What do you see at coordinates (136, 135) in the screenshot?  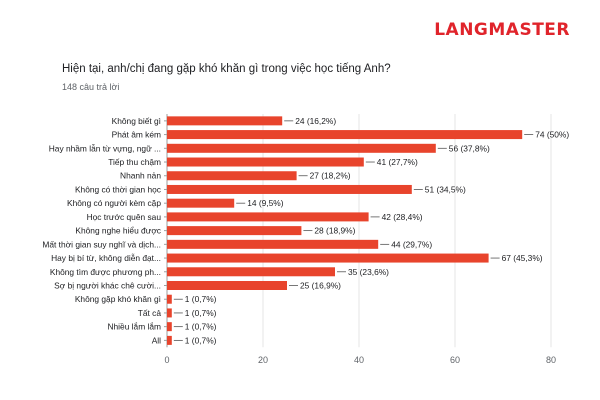 I see `category-label: Phát âm kém` at bounding box center [136, 135].